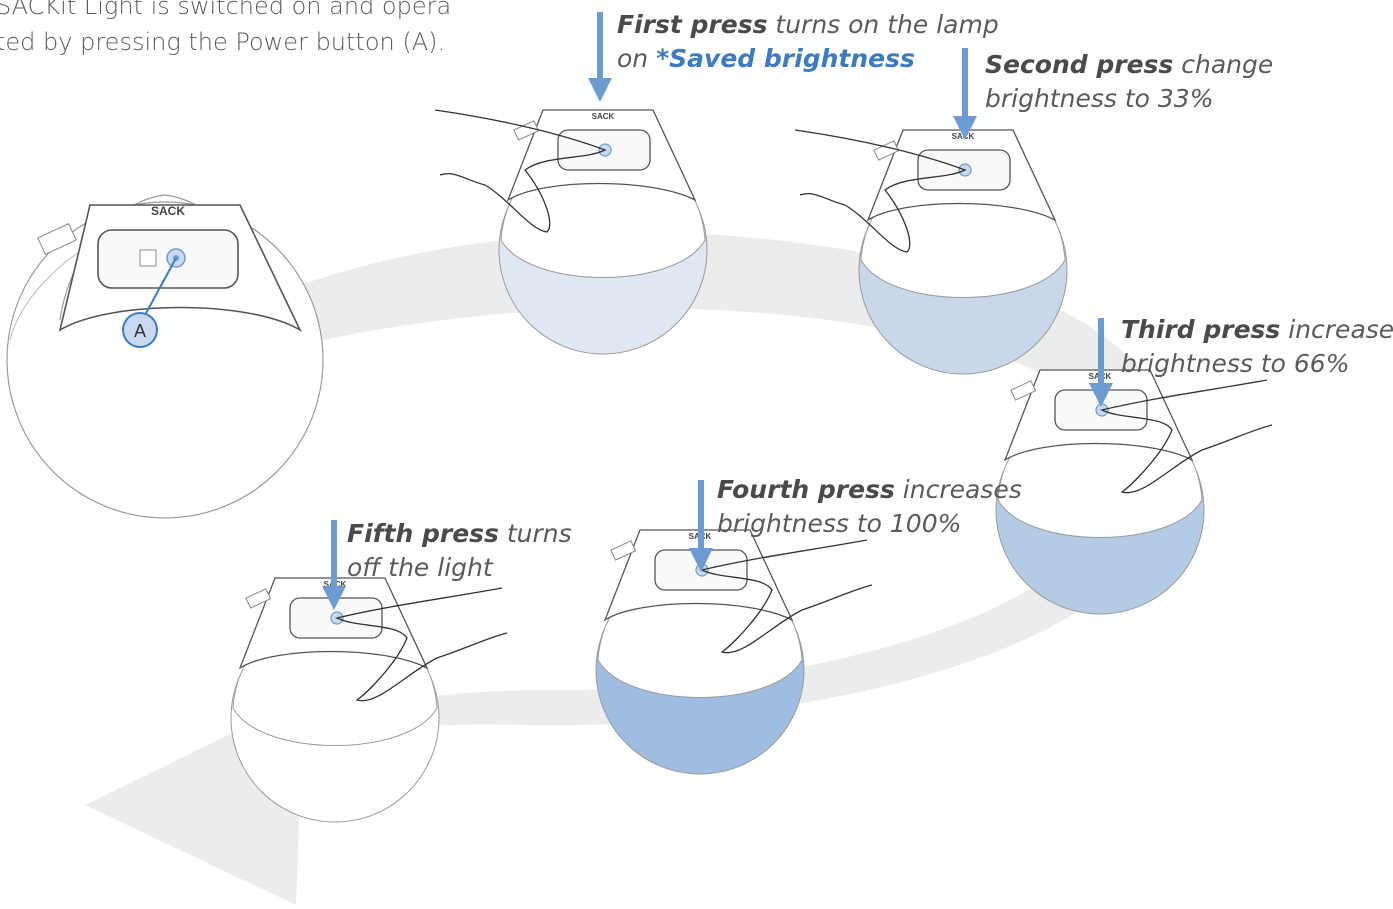  I want to click on step5-text2: off the light, so click(420, 567).